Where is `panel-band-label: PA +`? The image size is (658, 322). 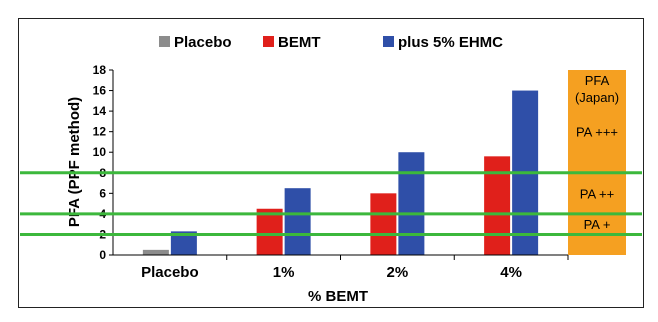
panel-band-label: PA + is located at coordinates (597, 224).